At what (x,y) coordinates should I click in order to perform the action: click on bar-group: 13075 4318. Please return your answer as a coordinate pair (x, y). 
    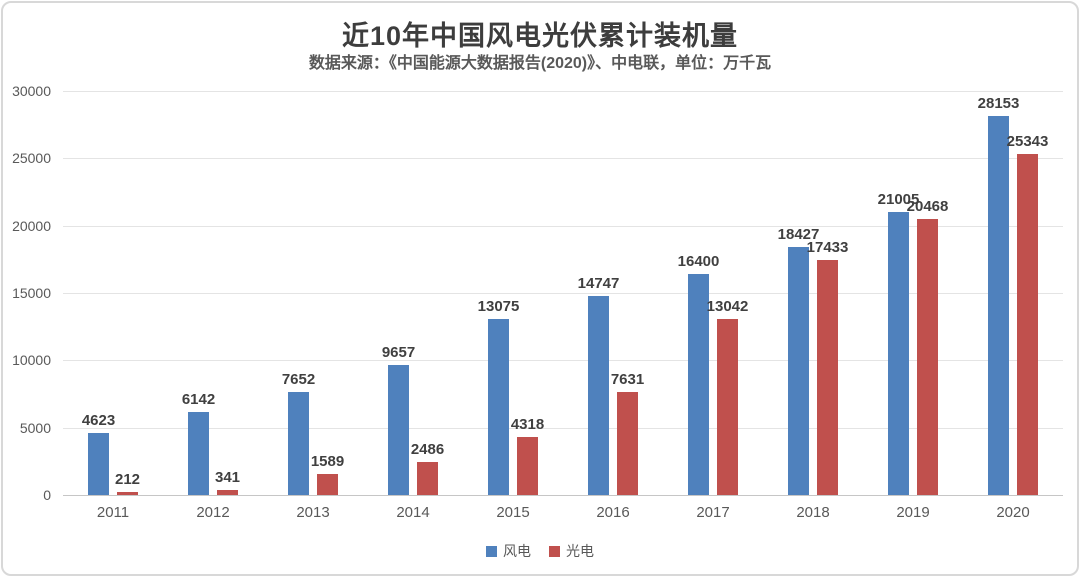
    Looking at the image, I should click on (513, 293).